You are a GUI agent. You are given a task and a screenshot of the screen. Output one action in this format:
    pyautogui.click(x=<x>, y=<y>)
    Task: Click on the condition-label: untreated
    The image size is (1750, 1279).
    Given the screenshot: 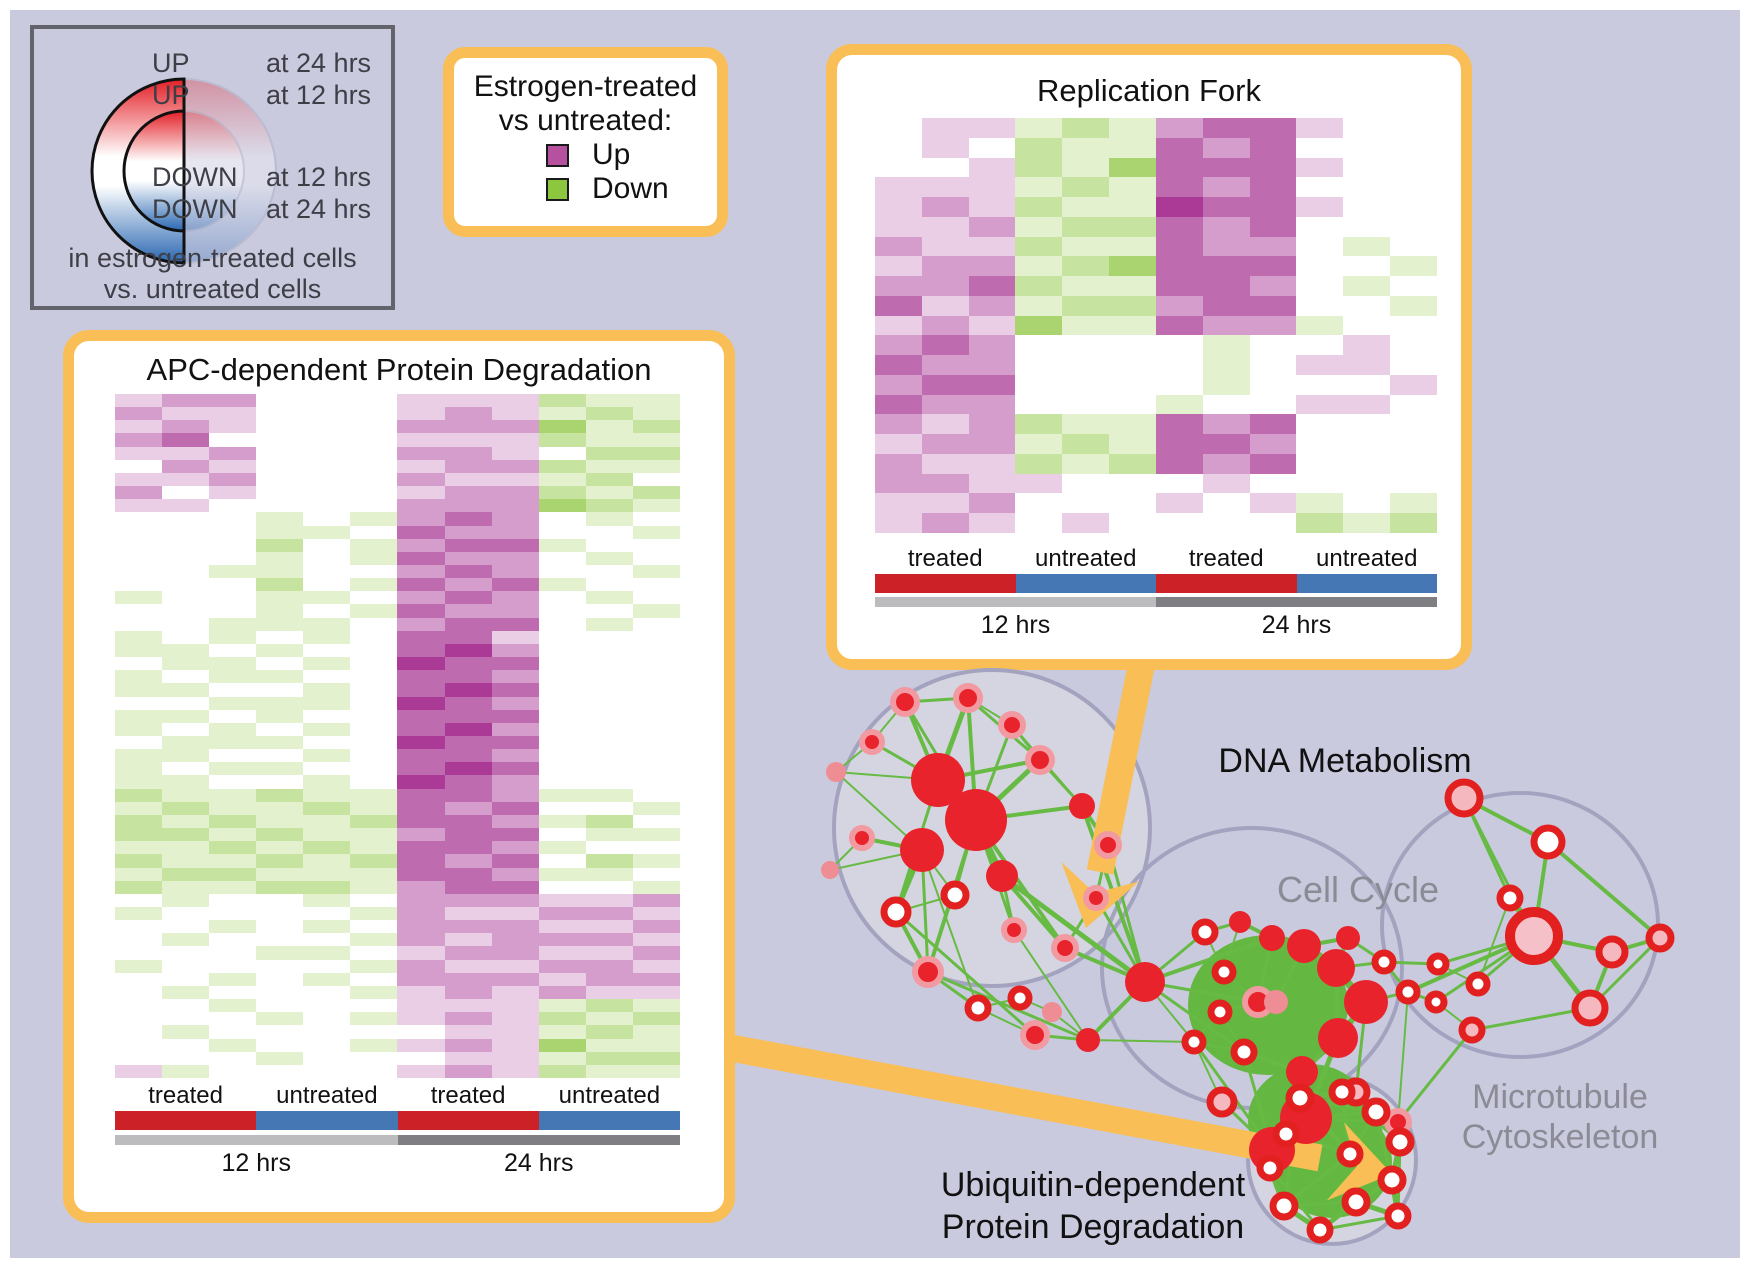 What is the action you would take?
    pyautogui.click(x=327, y=1095)
    